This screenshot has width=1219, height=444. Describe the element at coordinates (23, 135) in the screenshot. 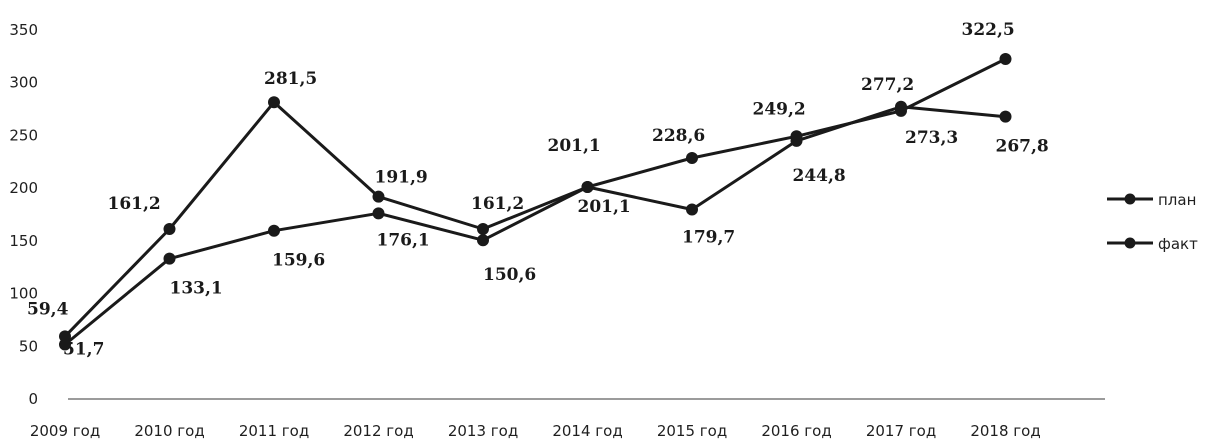

I see `y-tick-label: 250` at that location.